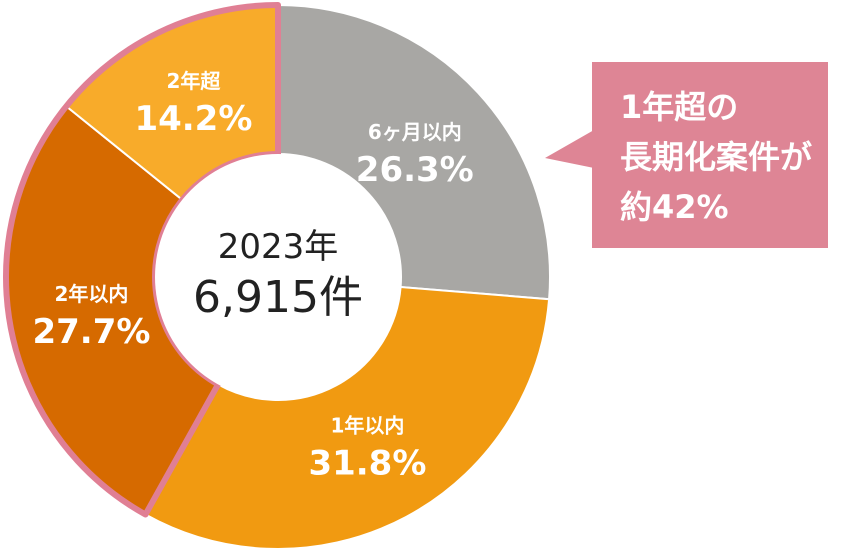 Image resolution: width=851 pixels, height=557 pixels. I want to click on callout: 1年超の 長期化案件が 約42%, so click(686, 155).